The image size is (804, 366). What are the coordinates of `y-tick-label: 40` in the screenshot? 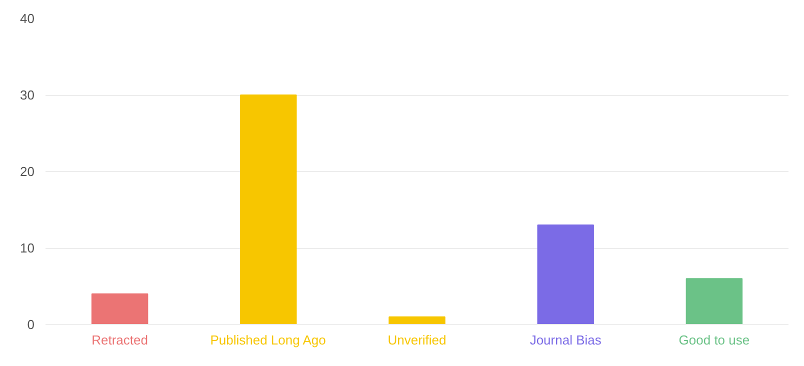 It's located at (27, 18).